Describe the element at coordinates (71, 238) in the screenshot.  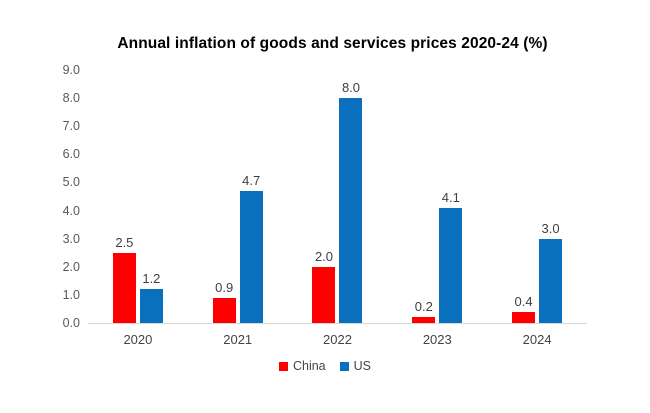
I see `y-axis-tick-label: 3.0` at that location.